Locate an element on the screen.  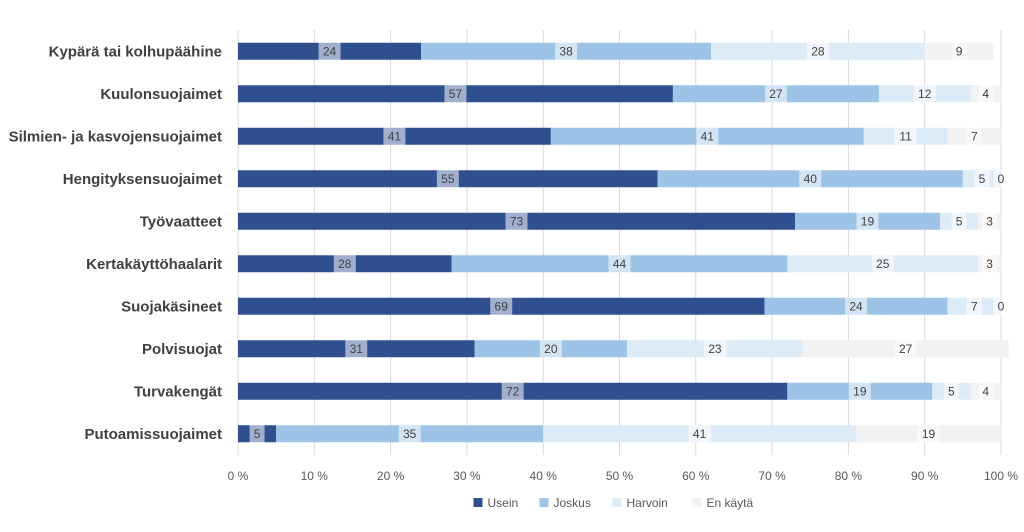
category-label: Polvisuojat is located at coordinates (182, 349).